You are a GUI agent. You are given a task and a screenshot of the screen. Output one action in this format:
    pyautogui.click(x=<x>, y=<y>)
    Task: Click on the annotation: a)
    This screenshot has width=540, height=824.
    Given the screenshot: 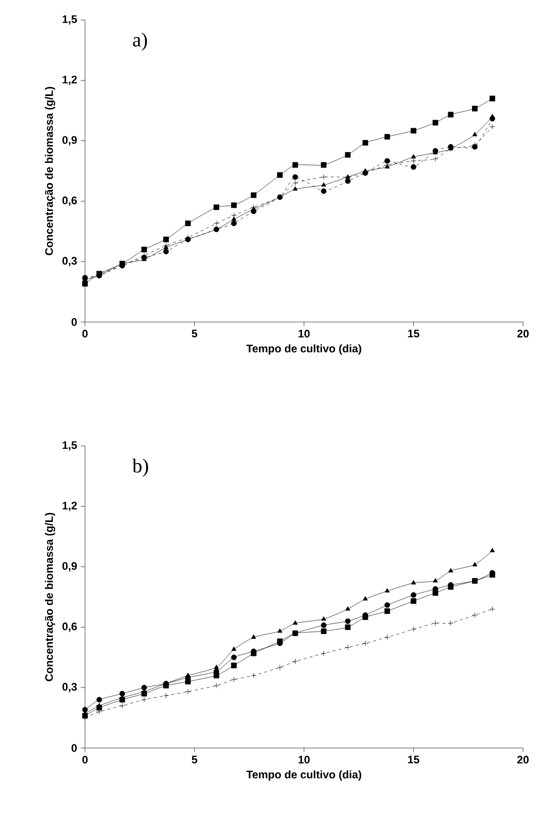 What is the action you would take?
    pyautogui.click(x=140, y=41)
    